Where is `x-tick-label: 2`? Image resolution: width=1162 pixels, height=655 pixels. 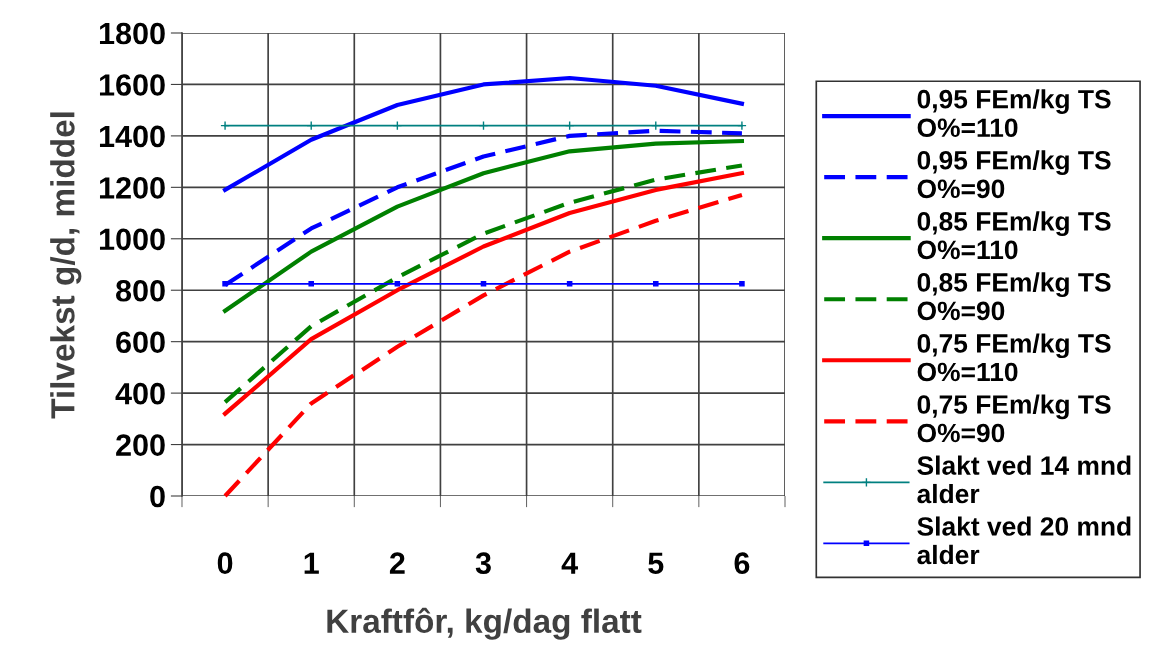 x-tick-label: 2 is located at coordinates (397, 563).